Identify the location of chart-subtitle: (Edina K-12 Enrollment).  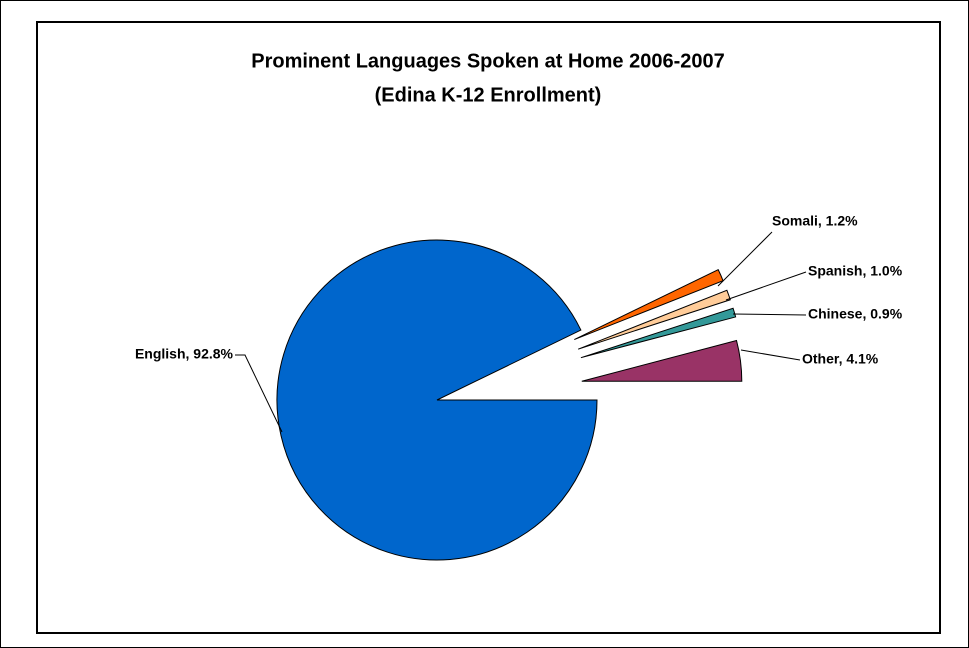
(488, 95).